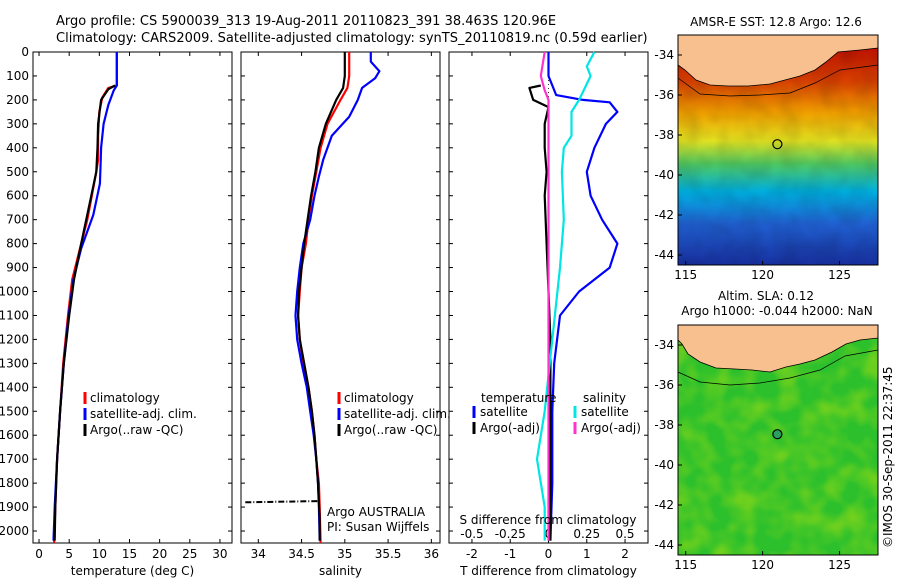 The image size is (900, 580). Describe the element at coordinates (14, 483) in the screenshot. I see `depth-tick-label: 1800` at that location.